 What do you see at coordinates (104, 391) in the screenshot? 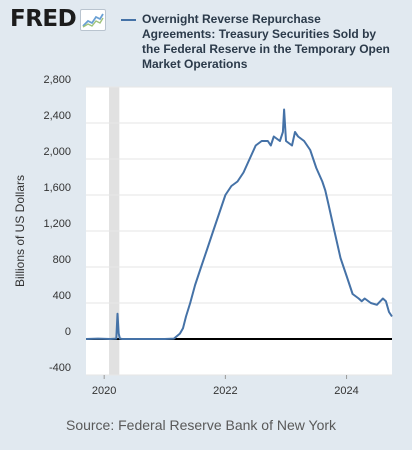
I see `x-tick-label: 2020` at bounding box center [104, 391].